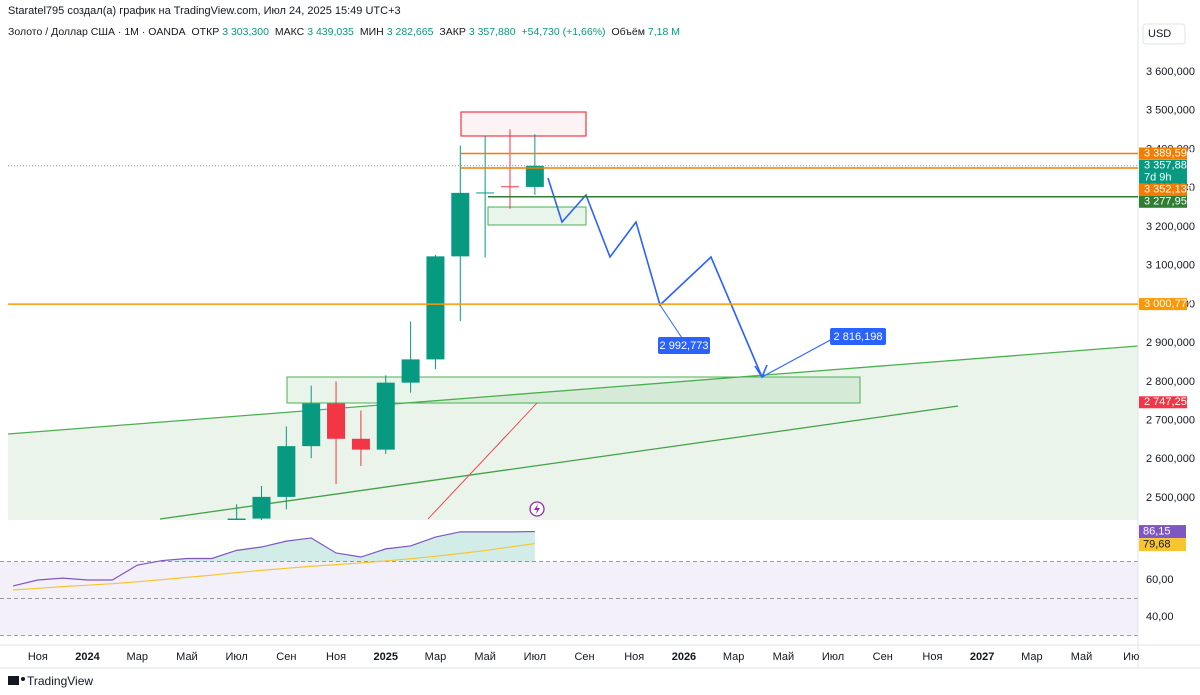 The image size is (1200, 695). What do you see at coordinates (1160, 580) in the screenshot?
I see `rsi-tick-label: 60,00` at bounding box center [1160, 580].